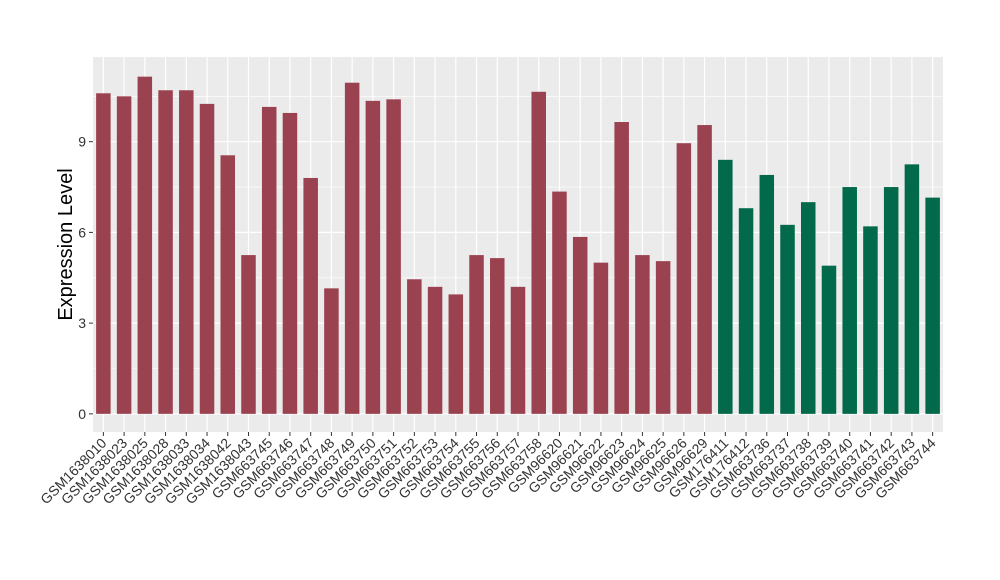  What do you see at coordinates (85, 278) in the screenshot?
I see `y-axis: 0 3 6 9` at bounding box center [85, 278].